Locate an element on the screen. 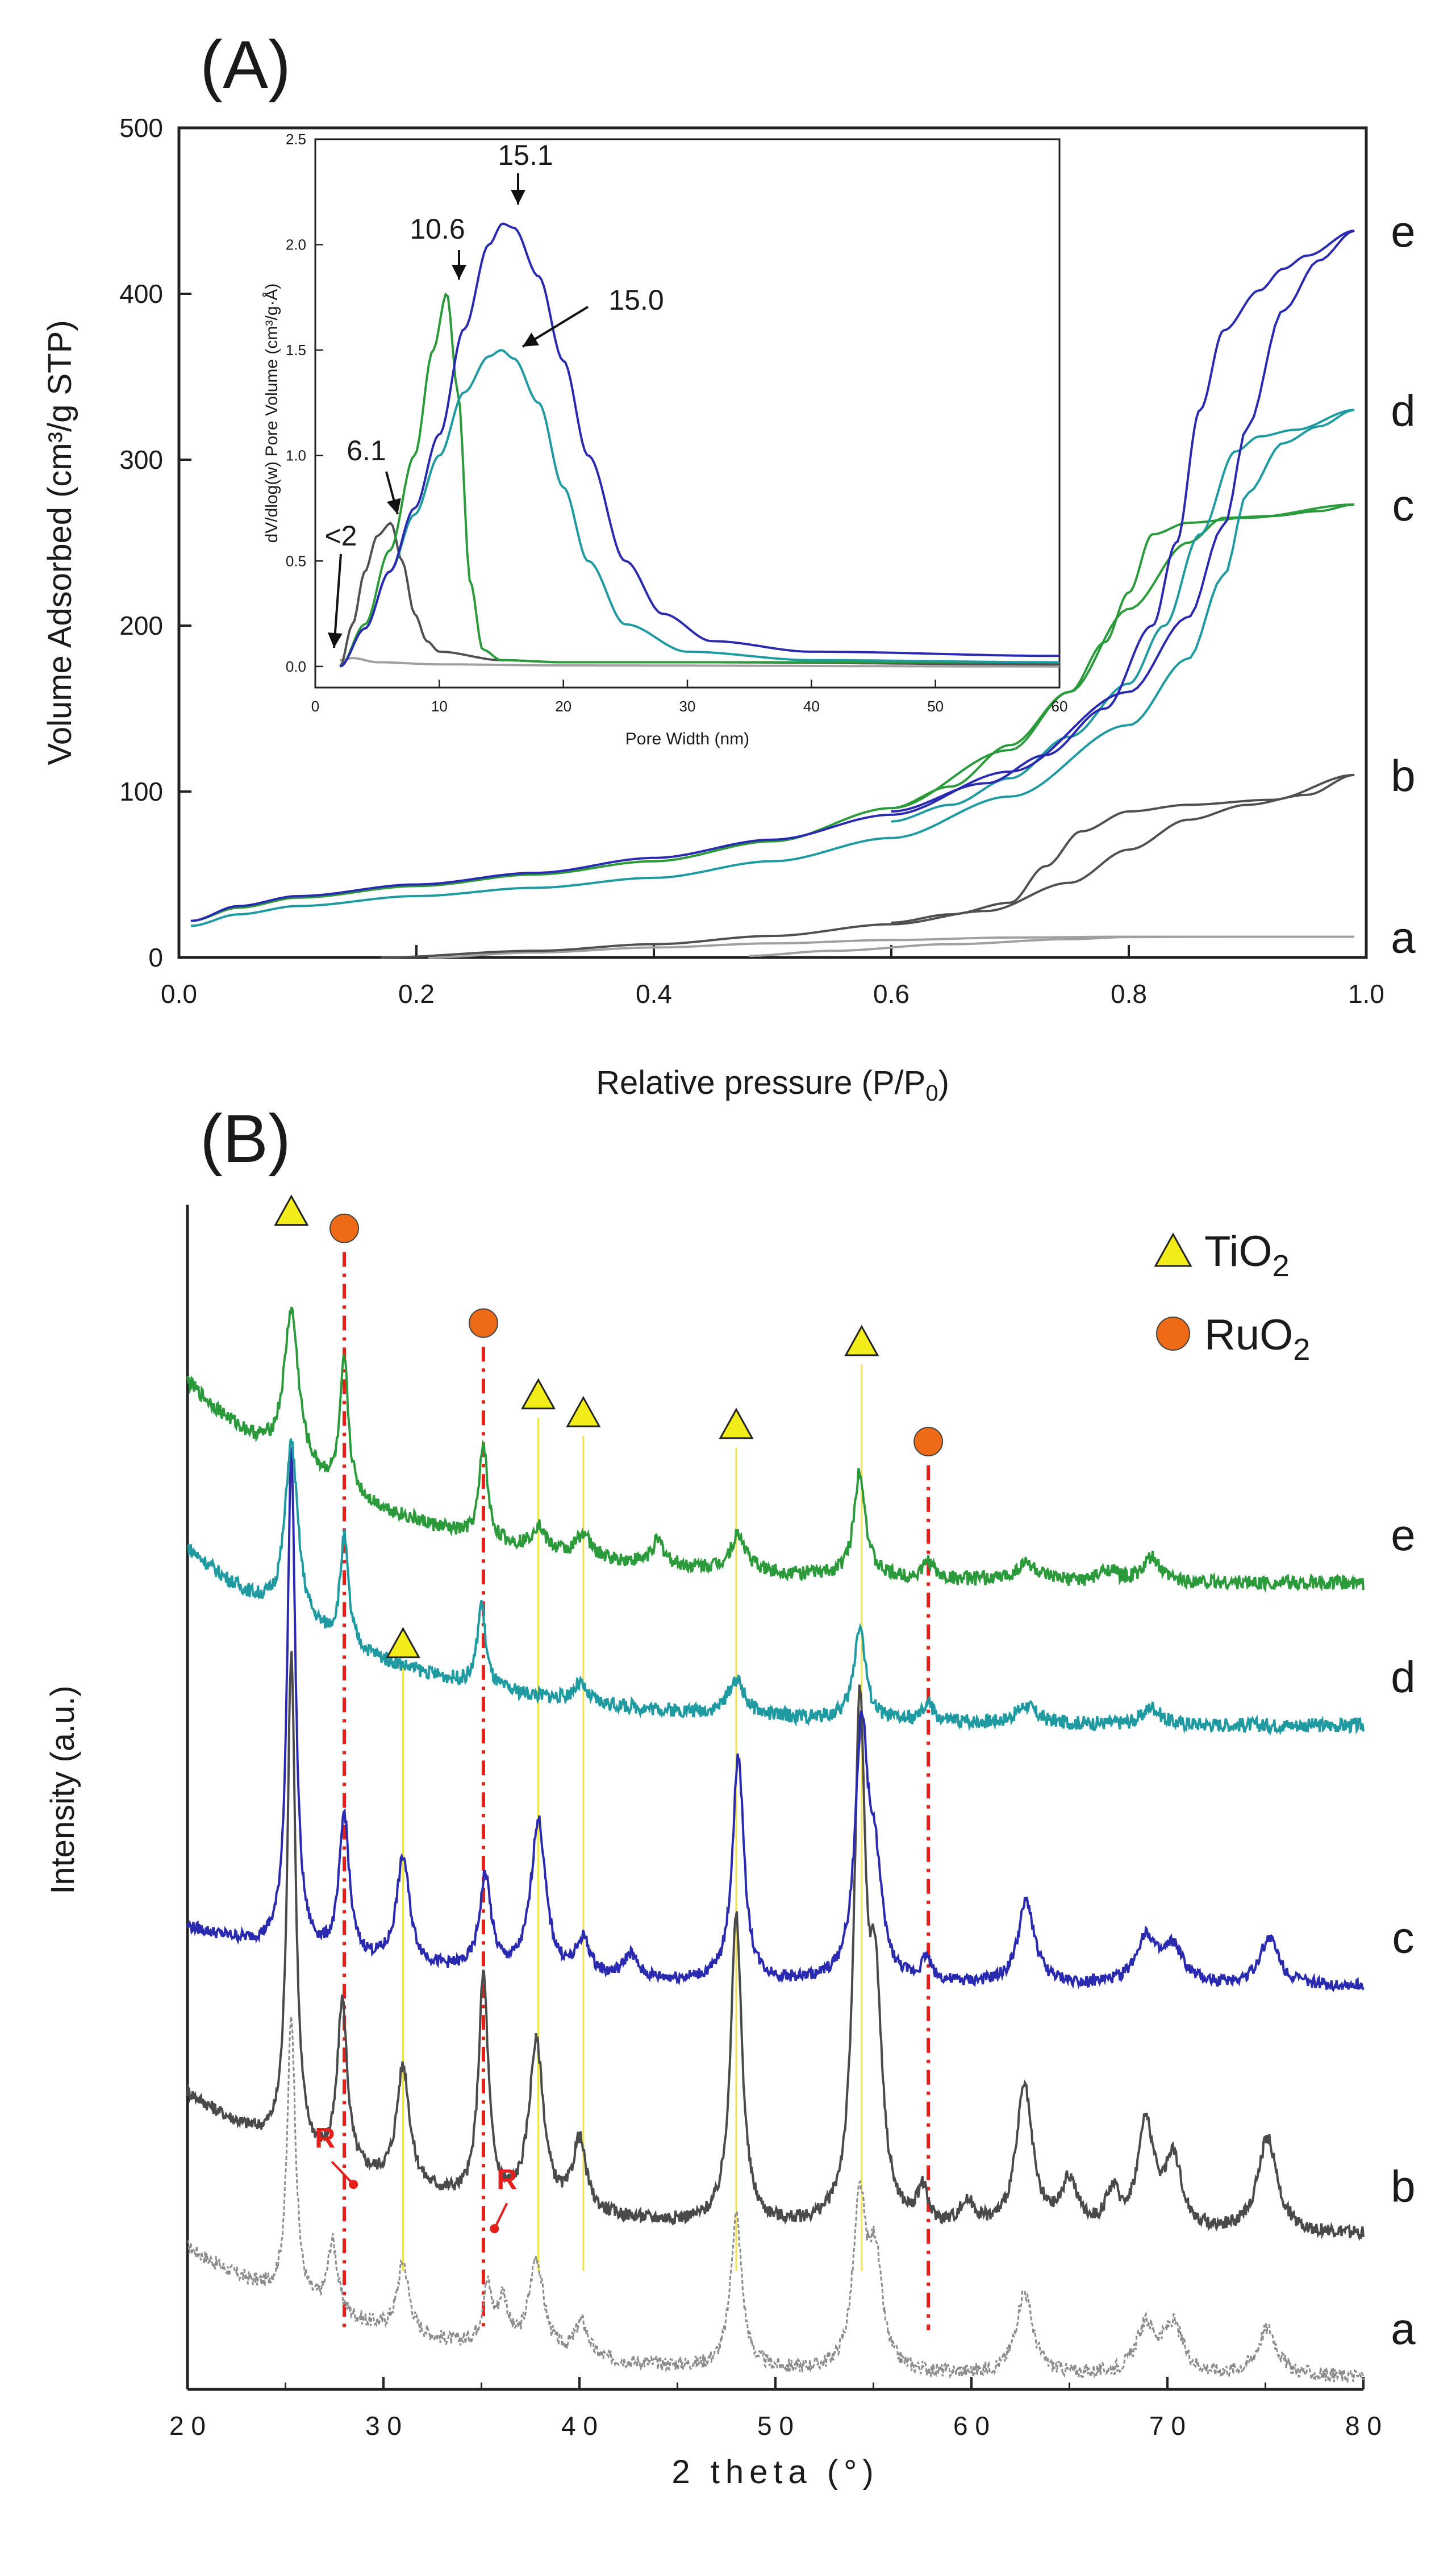 Image resolution: width=1456 pixels, height=2561 pixels. xrd-label-a: a is located at coordinates (1403, 2329).